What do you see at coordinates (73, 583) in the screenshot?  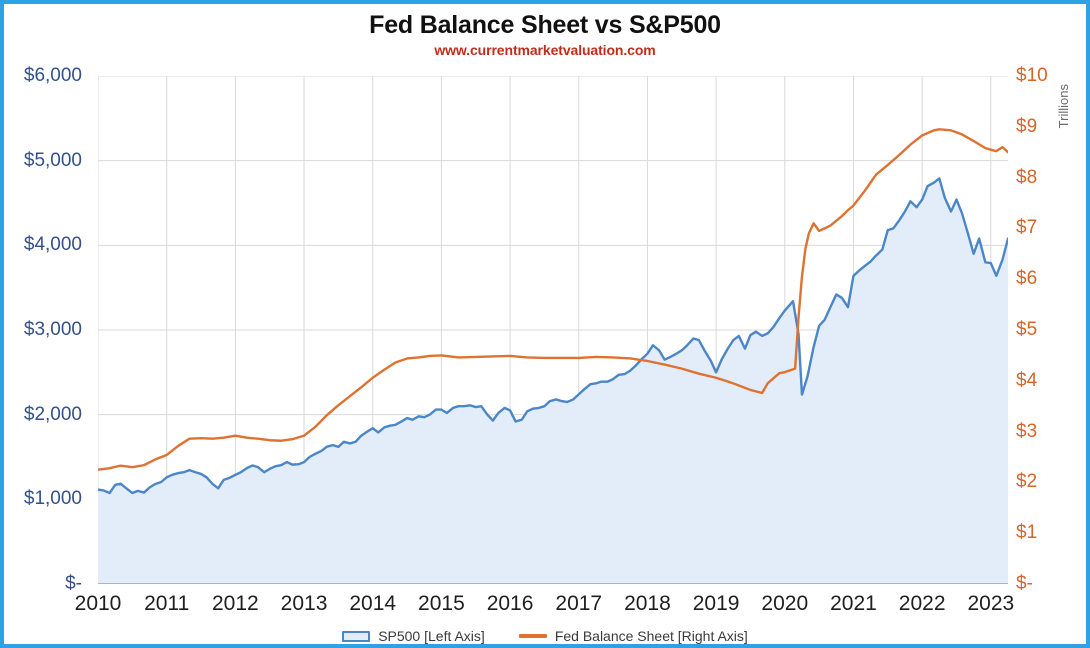 I see `left-axis-tick-label: $-` at bounding box center [73, 583].